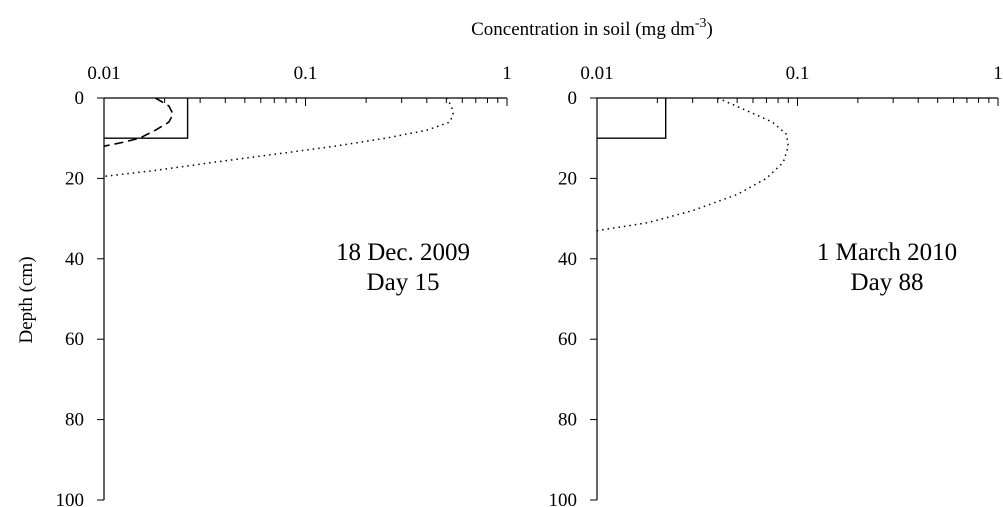 The width and height of the screenshot is (1003, 507). What do you see at coordinates (26, 299) in the screenshot?
I see `y-axis-title: Depth (cm)` at bounding box center [26, 299].